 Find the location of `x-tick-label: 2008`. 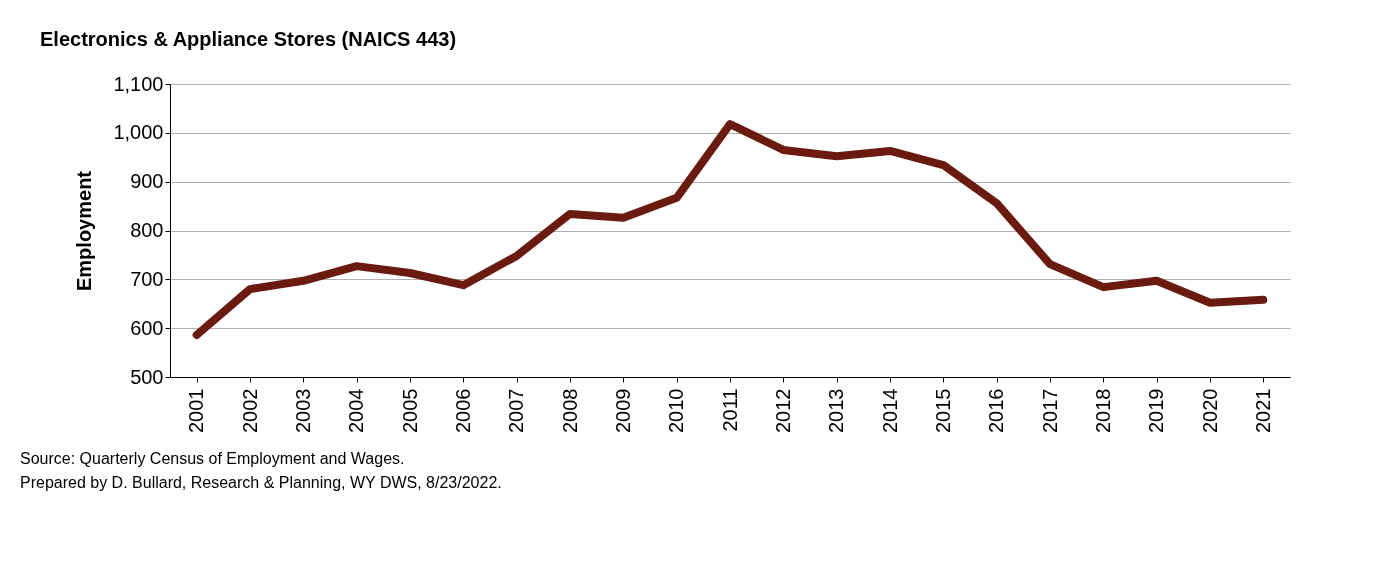

x-tick-label: 2008 is located at coordinates (569, 410).